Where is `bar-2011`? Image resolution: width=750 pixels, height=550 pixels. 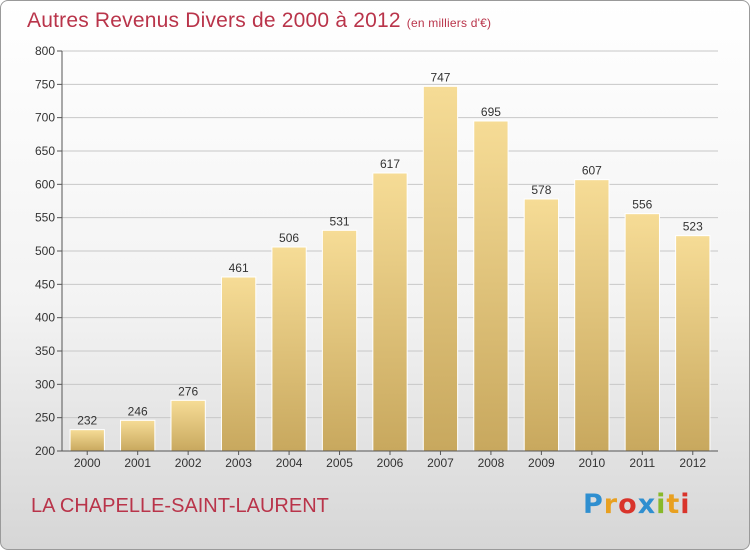
bar-2011 is located at coordinates (642, 332).